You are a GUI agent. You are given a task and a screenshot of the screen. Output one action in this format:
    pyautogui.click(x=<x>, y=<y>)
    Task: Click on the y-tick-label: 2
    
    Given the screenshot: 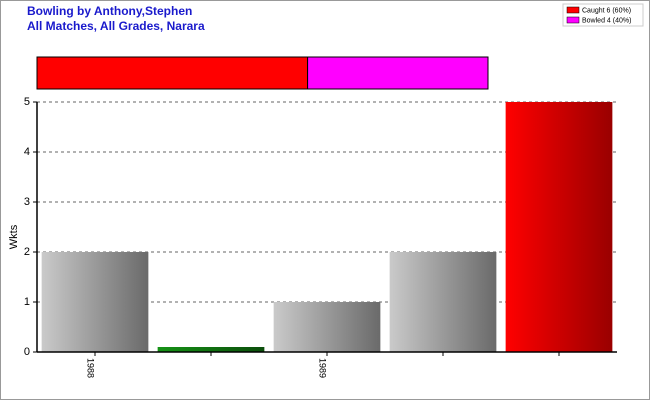 What is the action you would take?
    pyautogui.click(x=27, y=252)
    